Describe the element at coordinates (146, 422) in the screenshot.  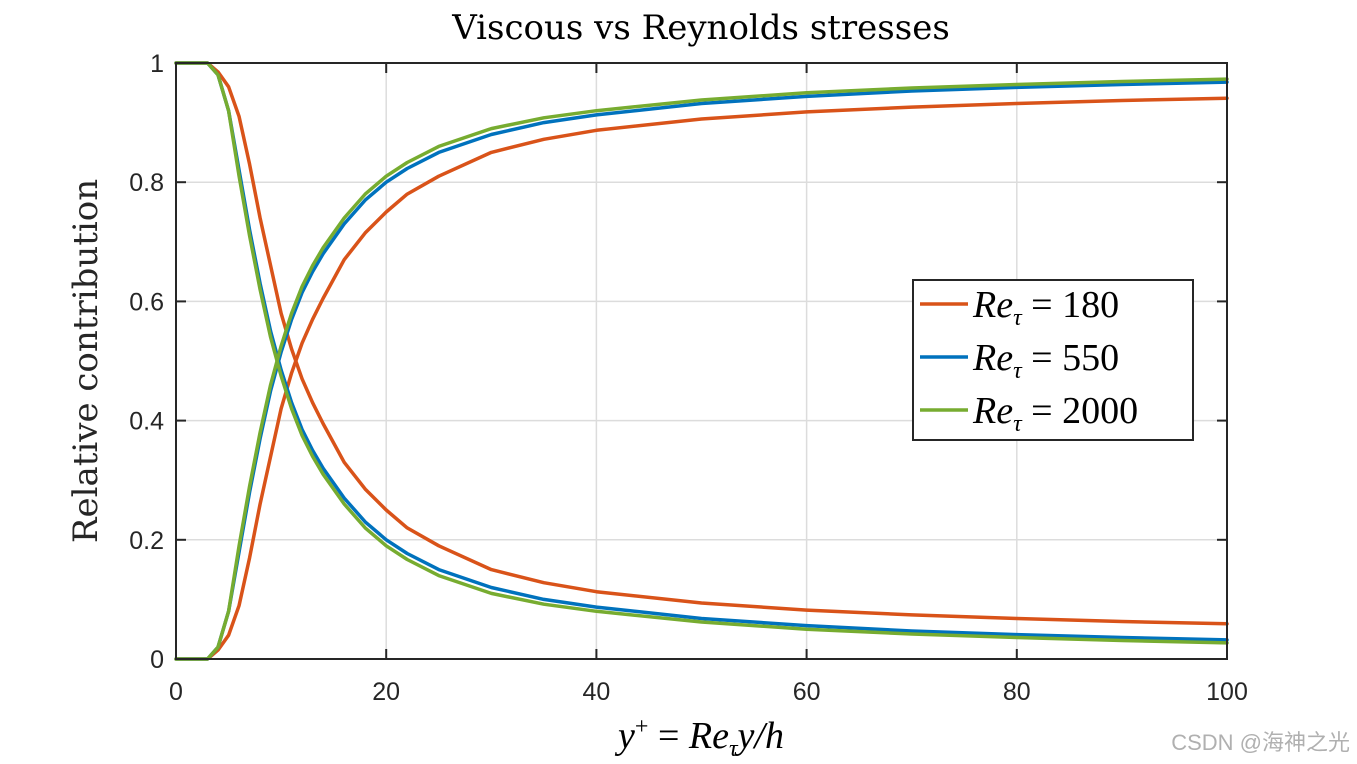
I see `y-tick-label: 0.4` at that location.